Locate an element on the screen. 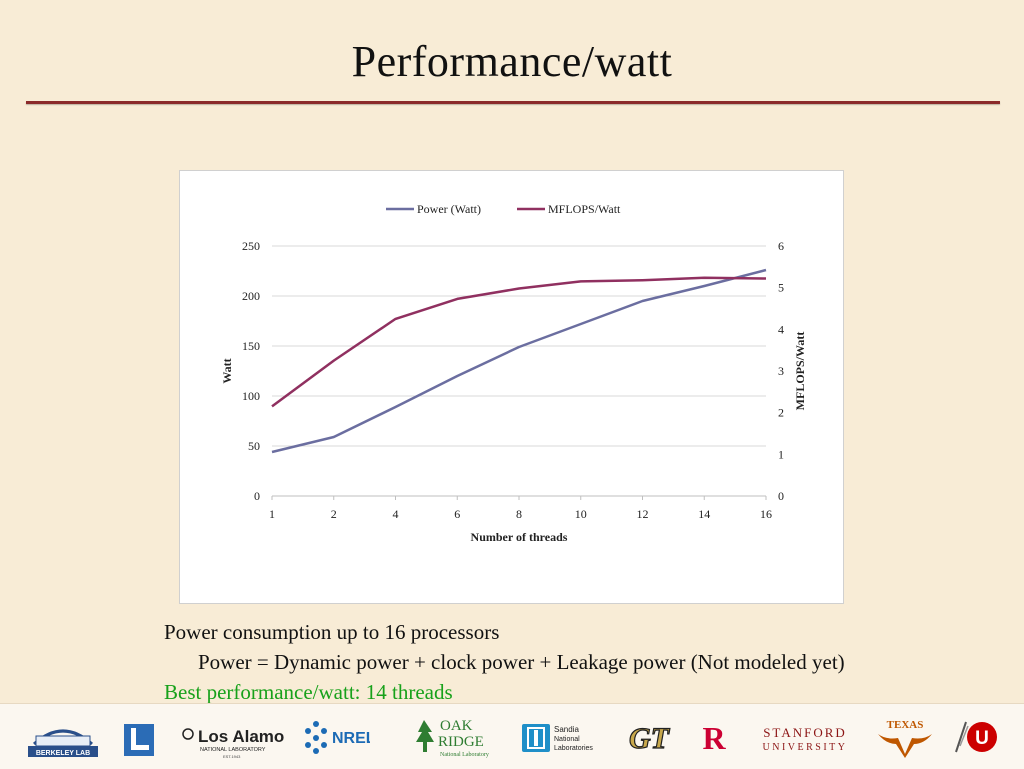 Image resolution: width=1024 pixels, height=769 pixels. svg-text: Laboratories is located at coordinates (573, 748).